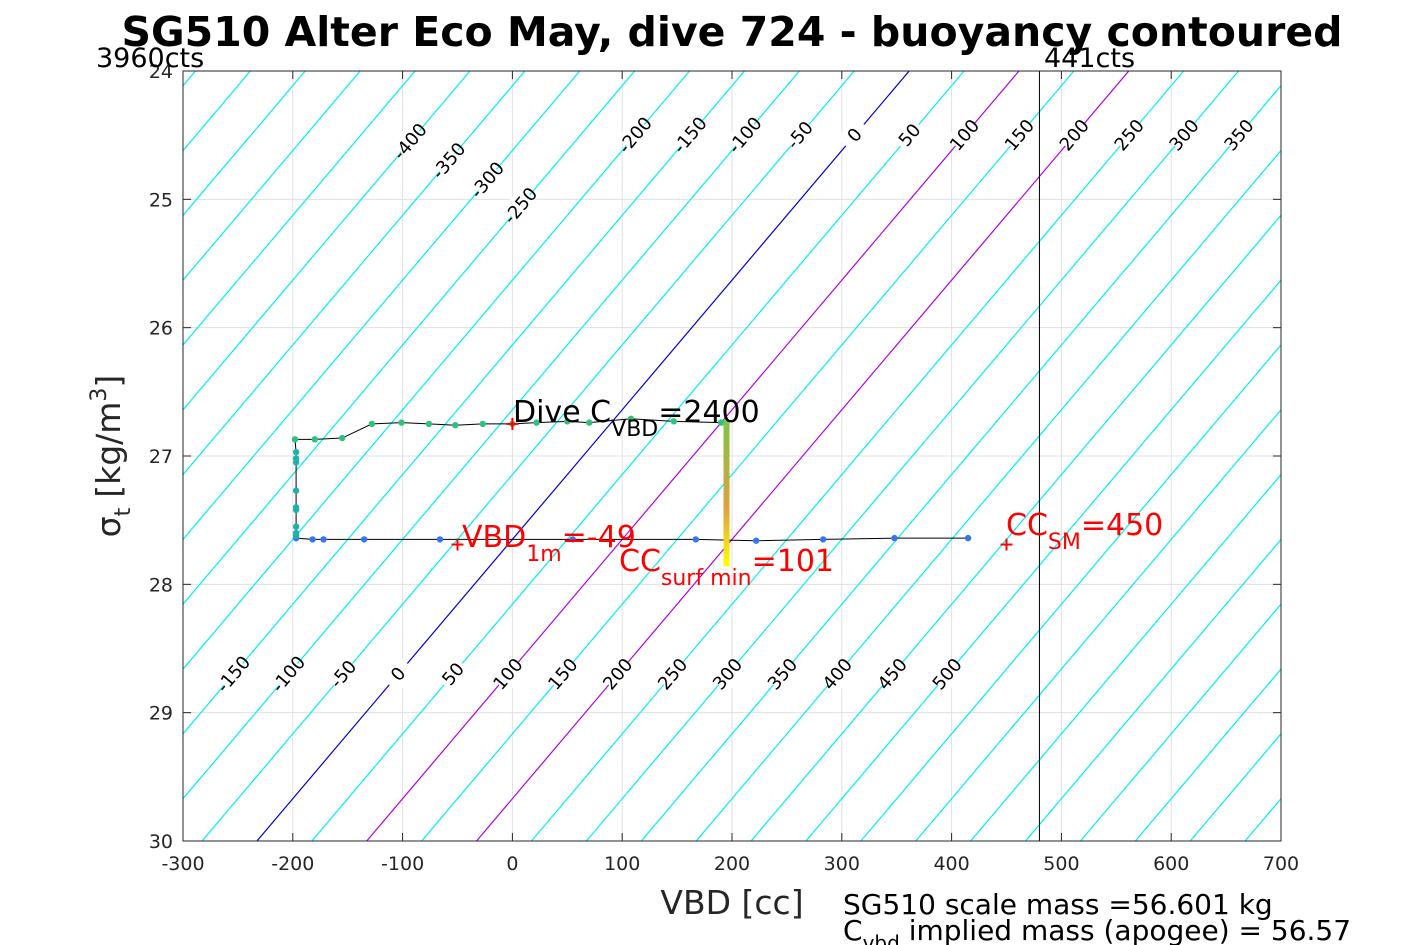 Image resolution: width=1417 pixels, height=945 pixels. What do you see at coordinates (631, 479) in the screenshot?
I see `dive-trace` at bounding box center [631, 479].